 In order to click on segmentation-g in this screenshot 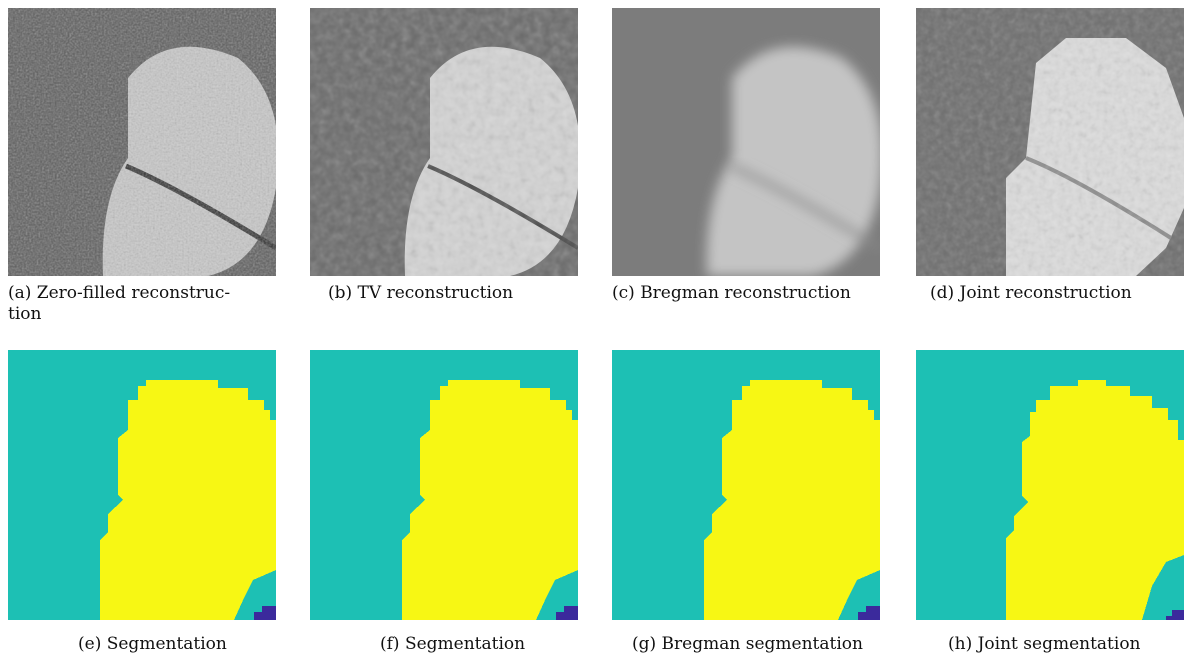, I will do `click(746, 485)`.